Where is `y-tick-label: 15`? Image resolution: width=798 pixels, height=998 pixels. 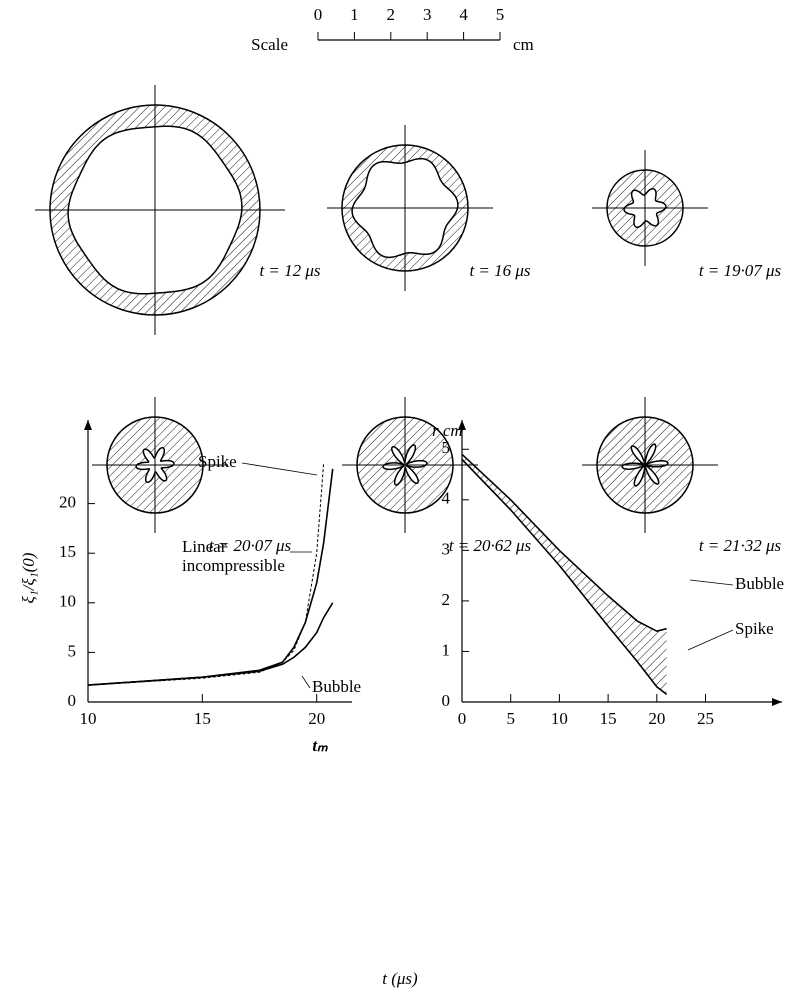
y-tick-label: 15 is located at coordinates (67, 551).